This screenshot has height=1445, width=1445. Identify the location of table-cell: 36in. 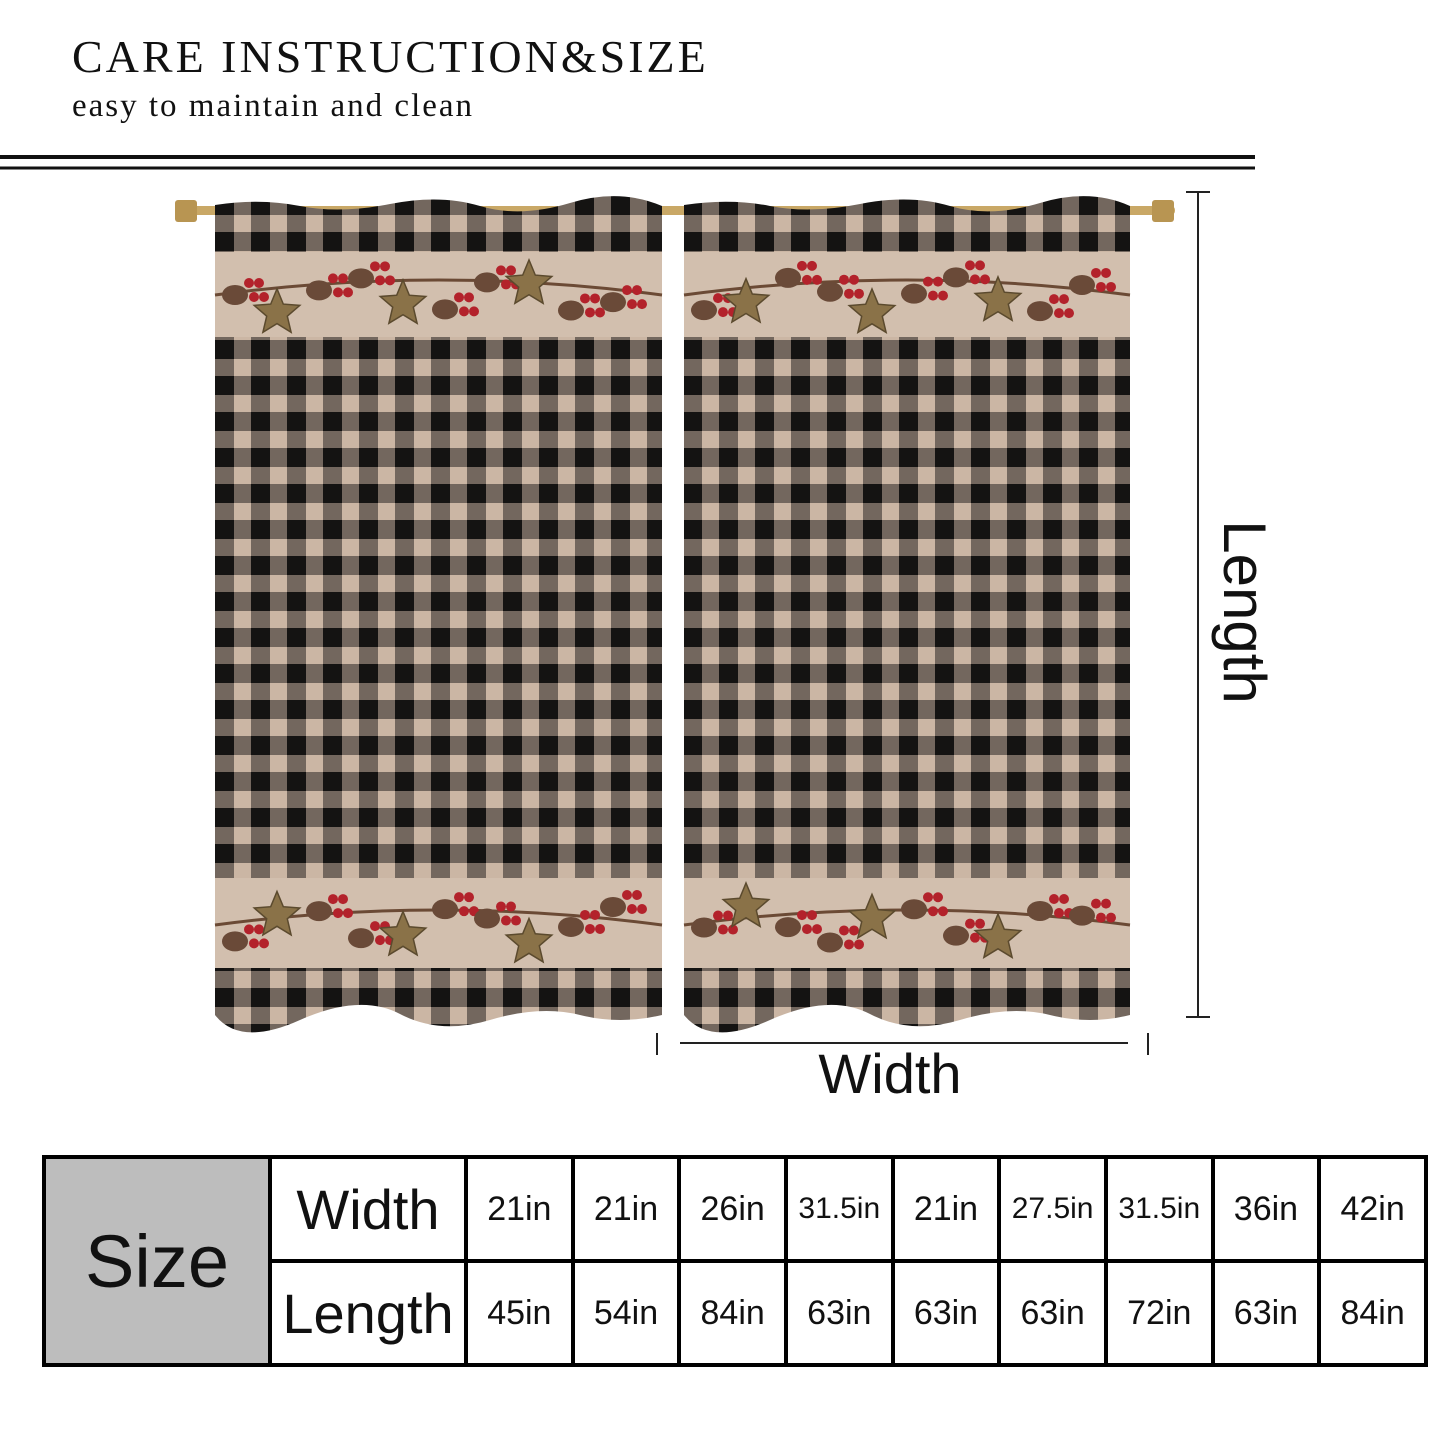
(1266, 1209).